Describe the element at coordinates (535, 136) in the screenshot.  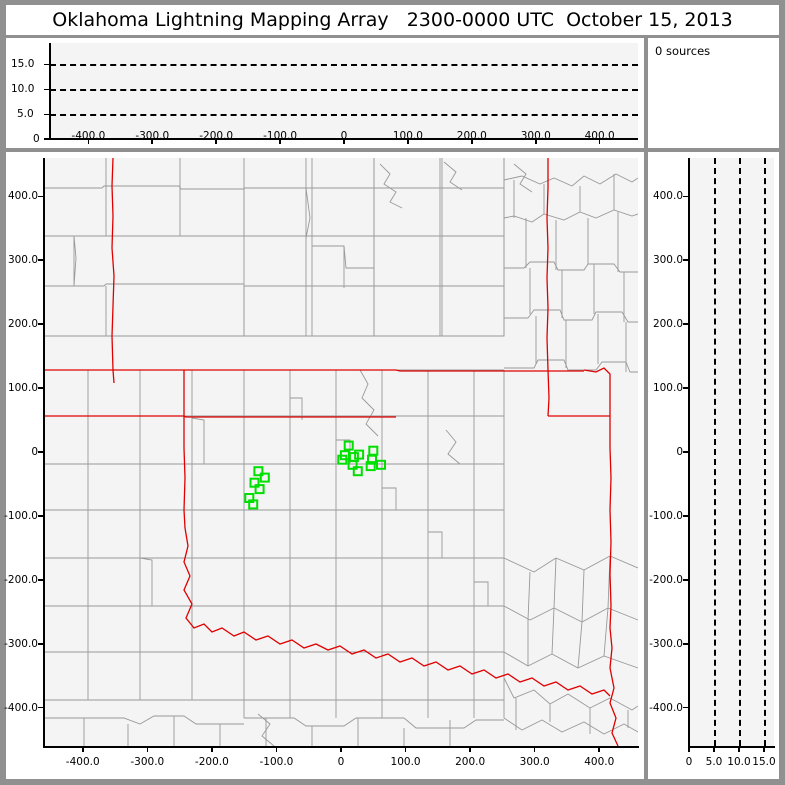
I see `top-chart-xtick-label-7: 300.0` at that location.